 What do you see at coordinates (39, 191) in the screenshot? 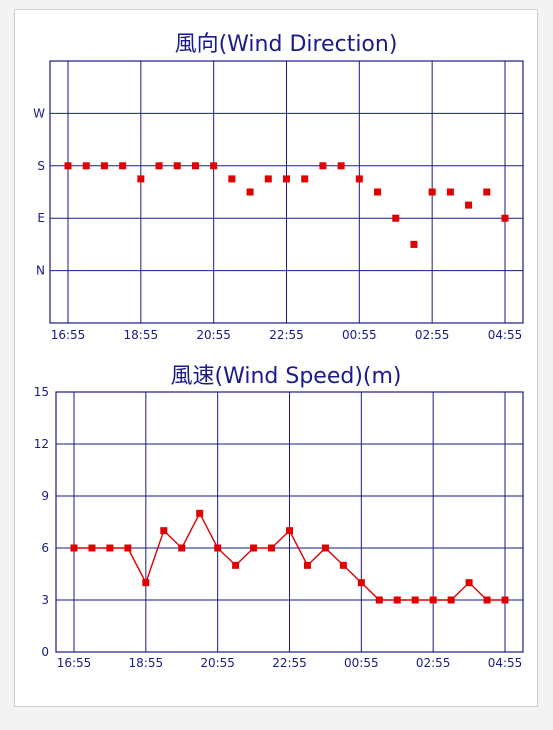
I see `wind-direction-y-ticks: N E S W` at bounding box center [39, 191].